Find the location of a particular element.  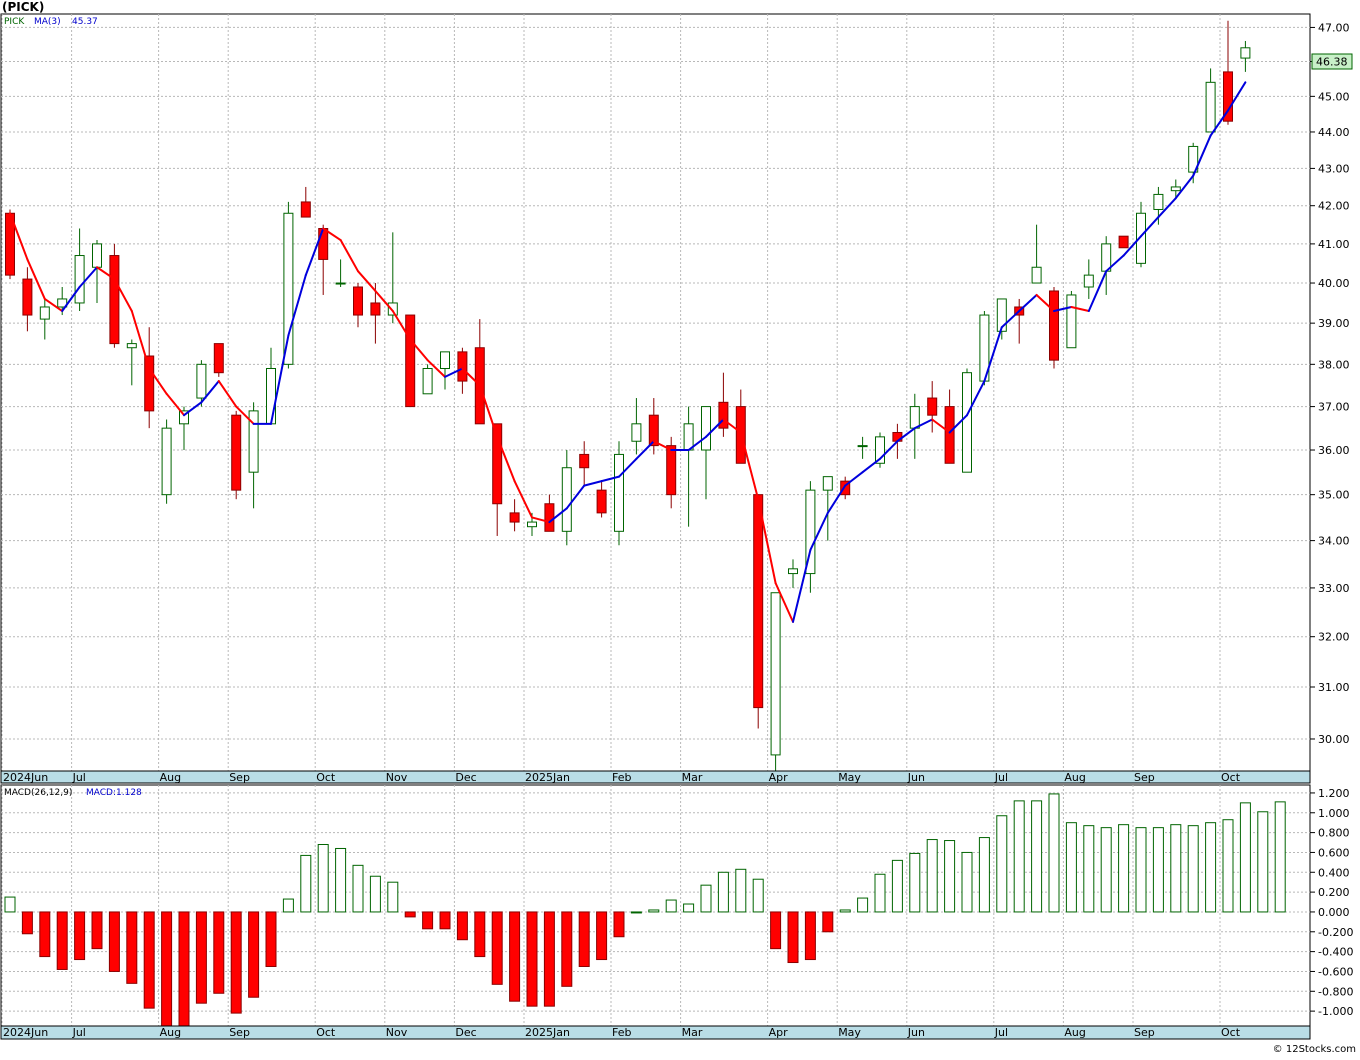

macd-y-tick-label: 1.000 is located at coordinates (1334, 813).